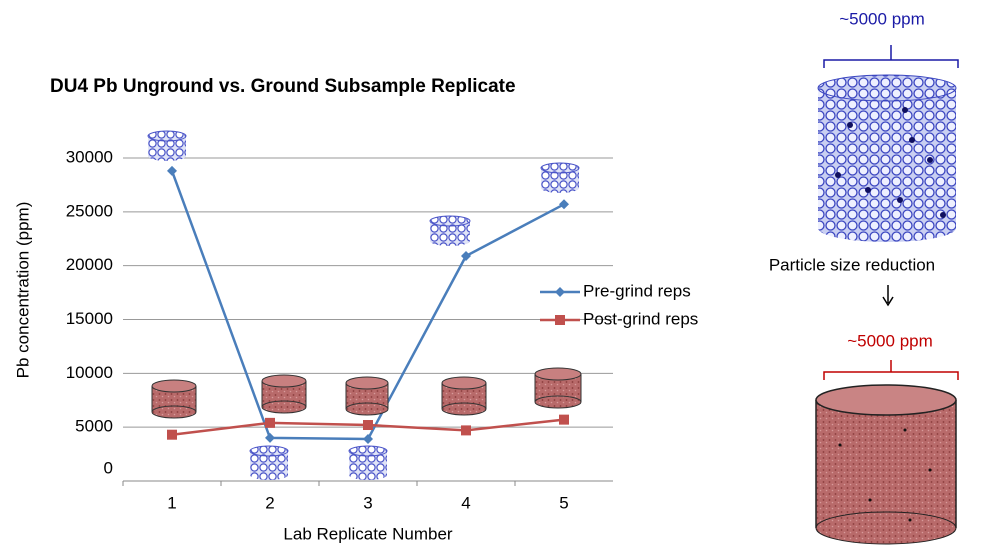 This screenshot has height=557, width=982. Describe the element at coordinates (22, 290) in the screenshot. I see `y-axis-label: Pb concentration (ppm)` at that location.